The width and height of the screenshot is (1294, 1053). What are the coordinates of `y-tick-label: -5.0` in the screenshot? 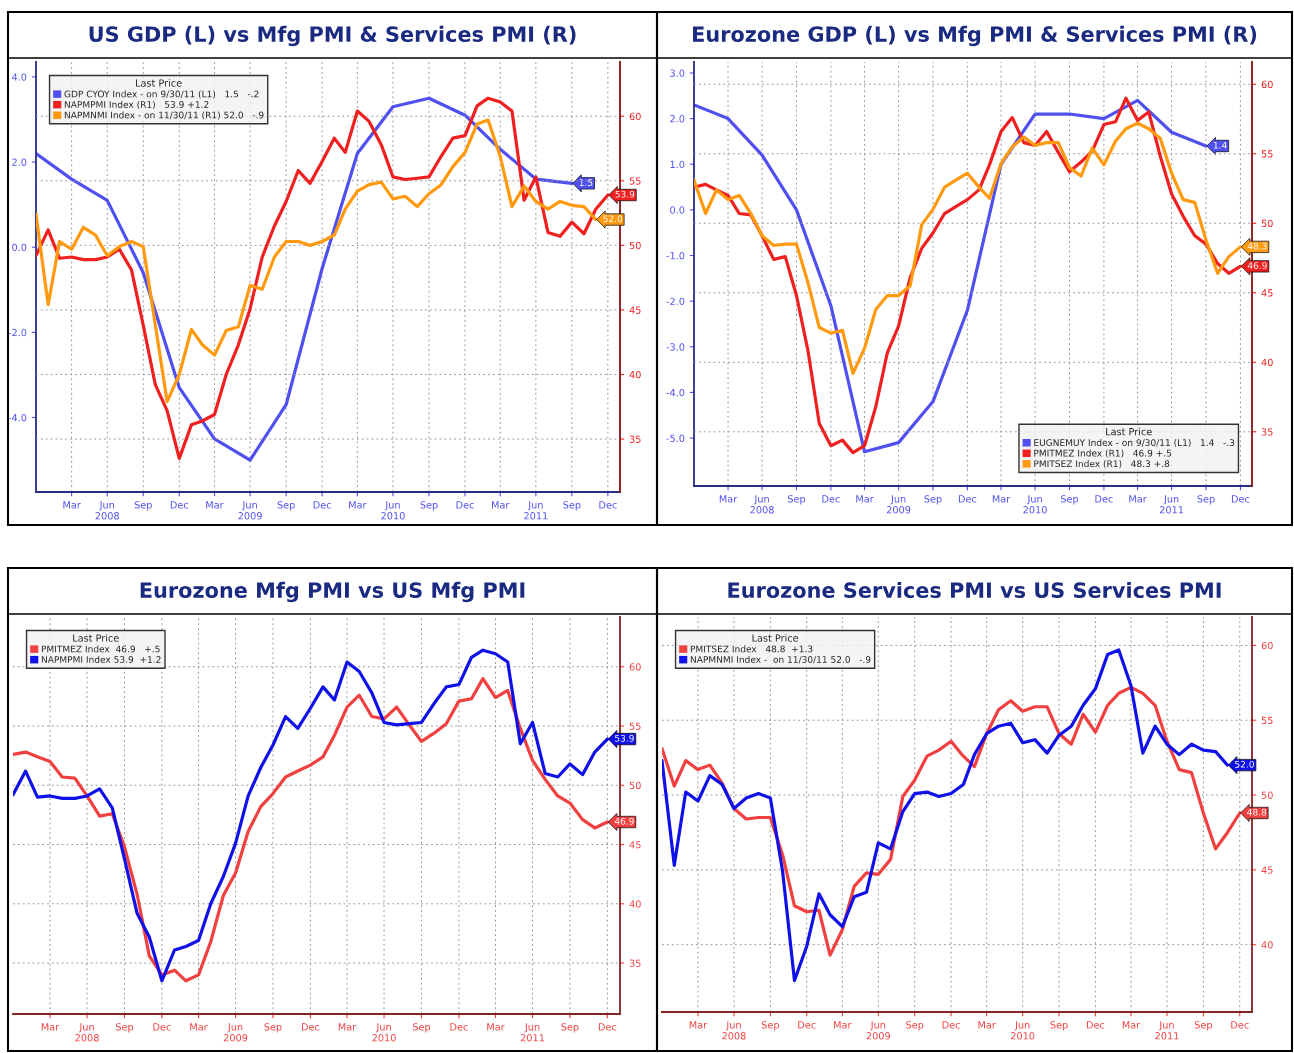 It's located at (675, 438).